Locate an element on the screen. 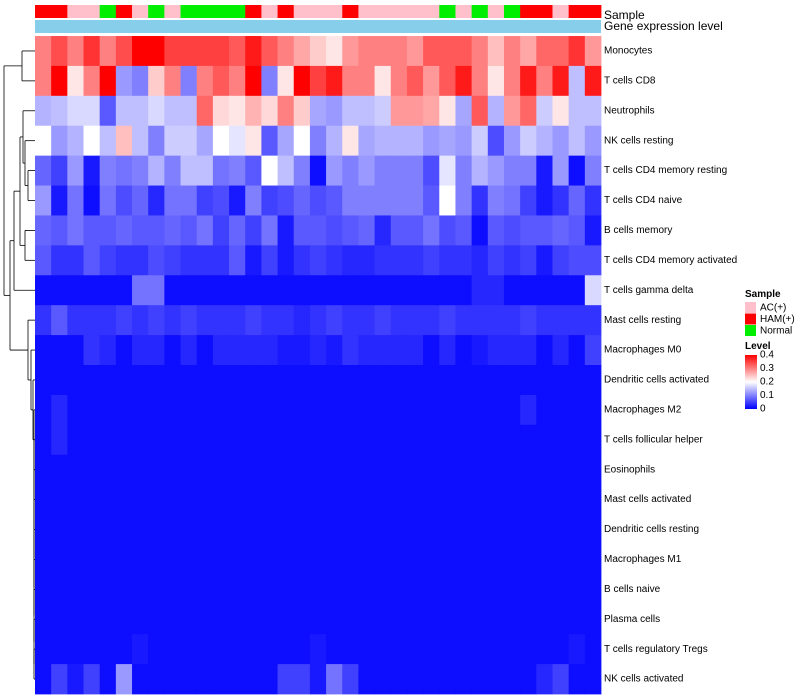 The height and width of the screenshot is (700, 800). sample-legend-title: Sample is located at coordinates (763, 294).